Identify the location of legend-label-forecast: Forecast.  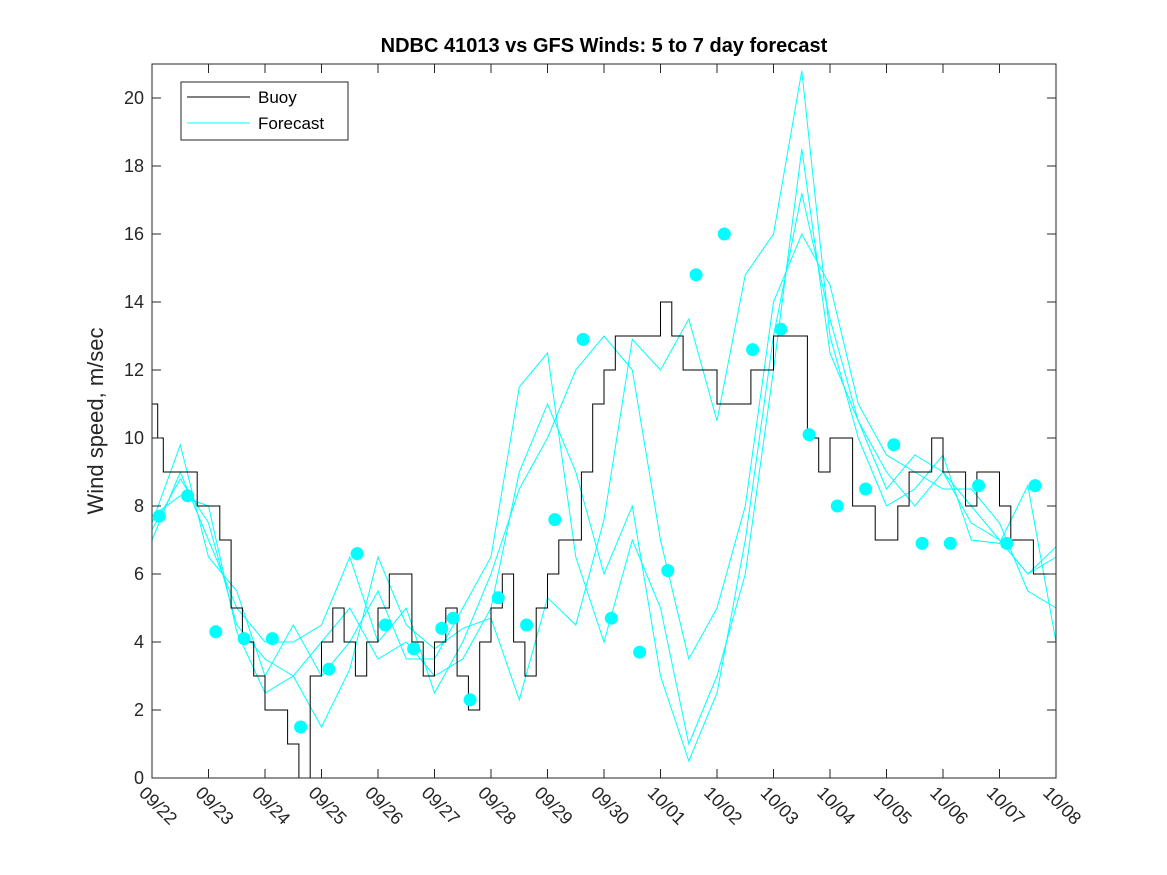
(291, 123).